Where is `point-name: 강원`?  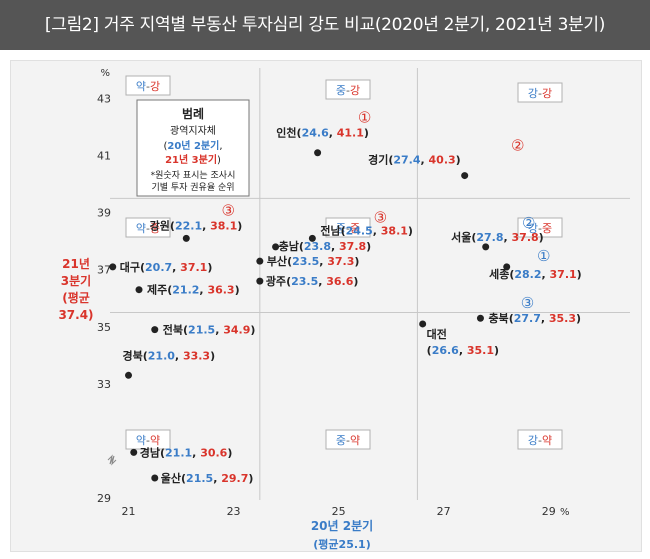 point-name: 강원 is located at coordinates (160, 225).